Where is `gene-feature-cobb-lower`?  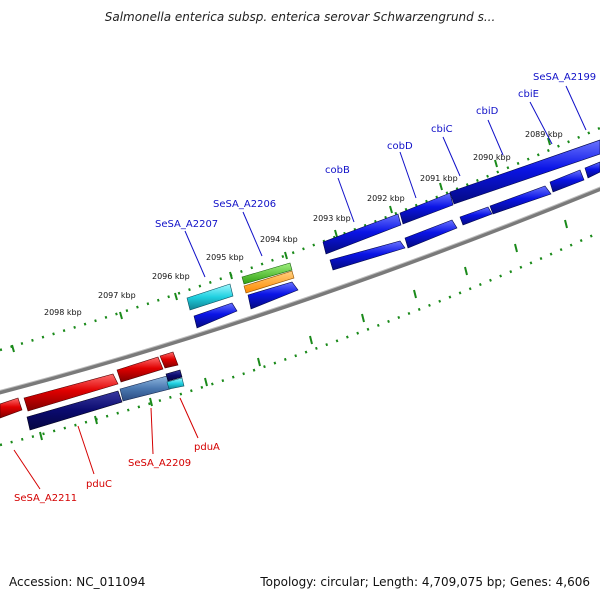
gene-feature-cobb-lower is located at coordinates (367, 255).